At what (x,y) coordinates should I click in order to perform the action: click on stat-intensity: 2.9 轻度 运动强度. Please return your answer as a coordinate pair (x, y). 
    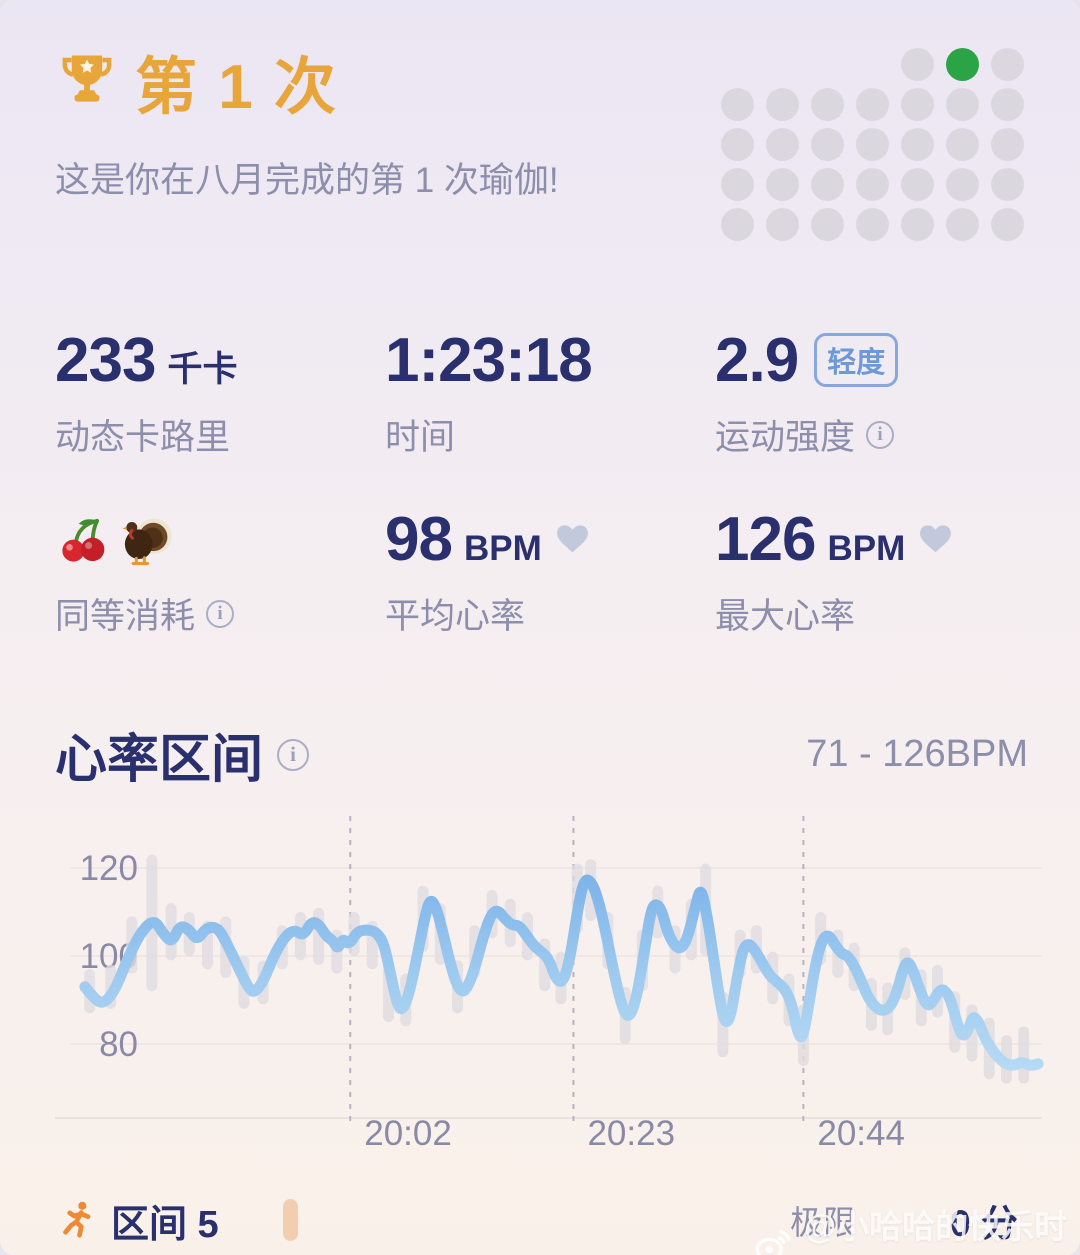
    Looking at the image, I should click on (871, 393).